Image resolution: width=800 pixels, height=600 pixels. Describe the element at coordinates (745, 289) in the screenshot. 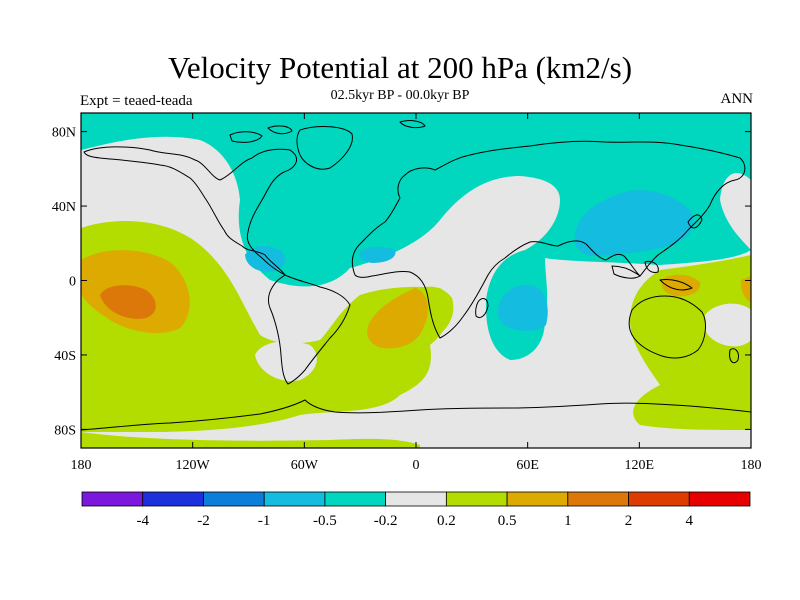

I see `orange-field-date-line-edge` at that location.